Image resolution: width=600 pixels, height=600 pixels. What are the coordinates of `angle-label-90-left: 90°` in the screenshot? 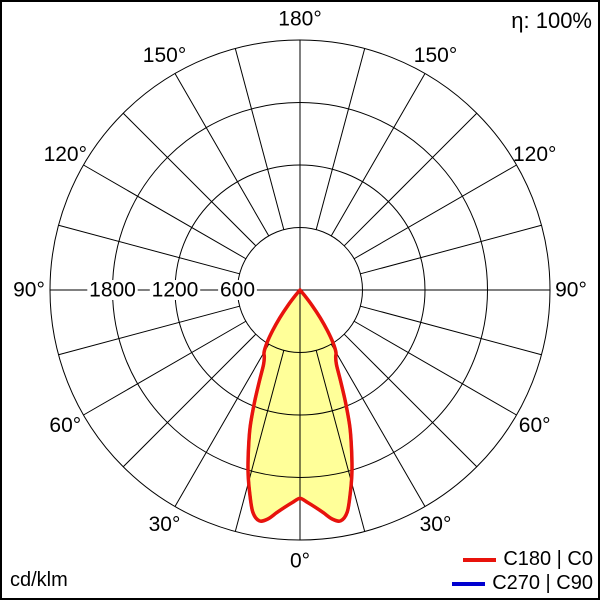 It's located at (29, 290).